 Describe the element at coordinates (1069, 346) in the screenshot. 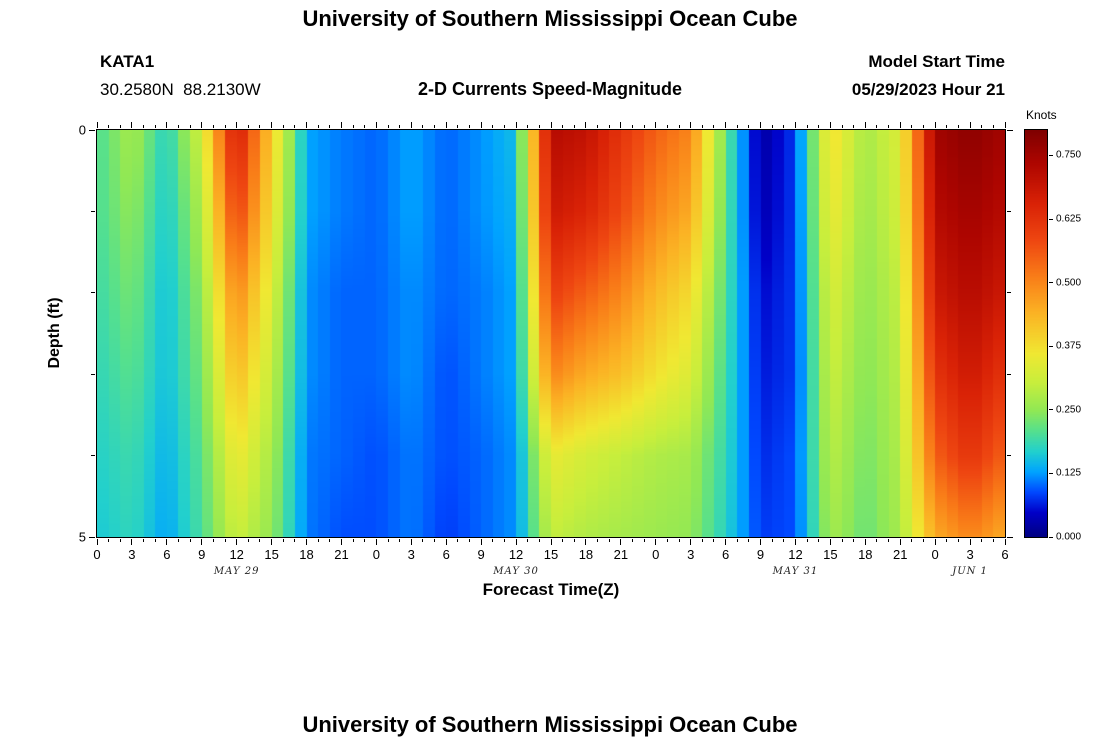

I see `colorbar-tick-label: 0.375` at that location.